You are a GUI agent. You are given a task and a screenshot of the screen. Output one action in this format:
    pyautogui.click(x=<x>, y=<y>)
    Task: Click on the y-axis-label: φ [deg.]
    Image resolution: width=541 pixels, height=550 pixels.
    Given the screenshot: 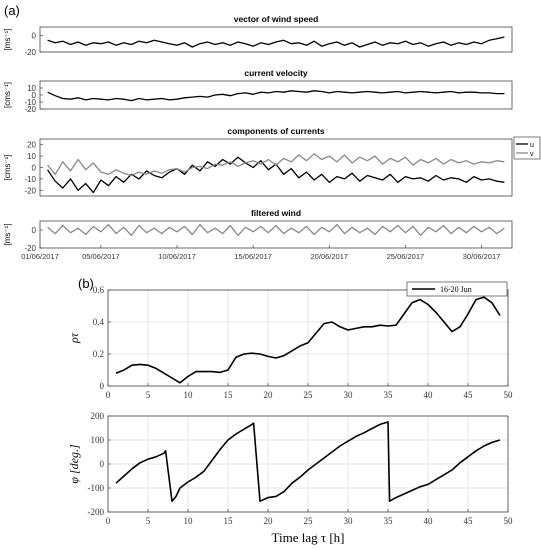 What is the action you would take?
    pyautogui.click(x=74, y=464)
    